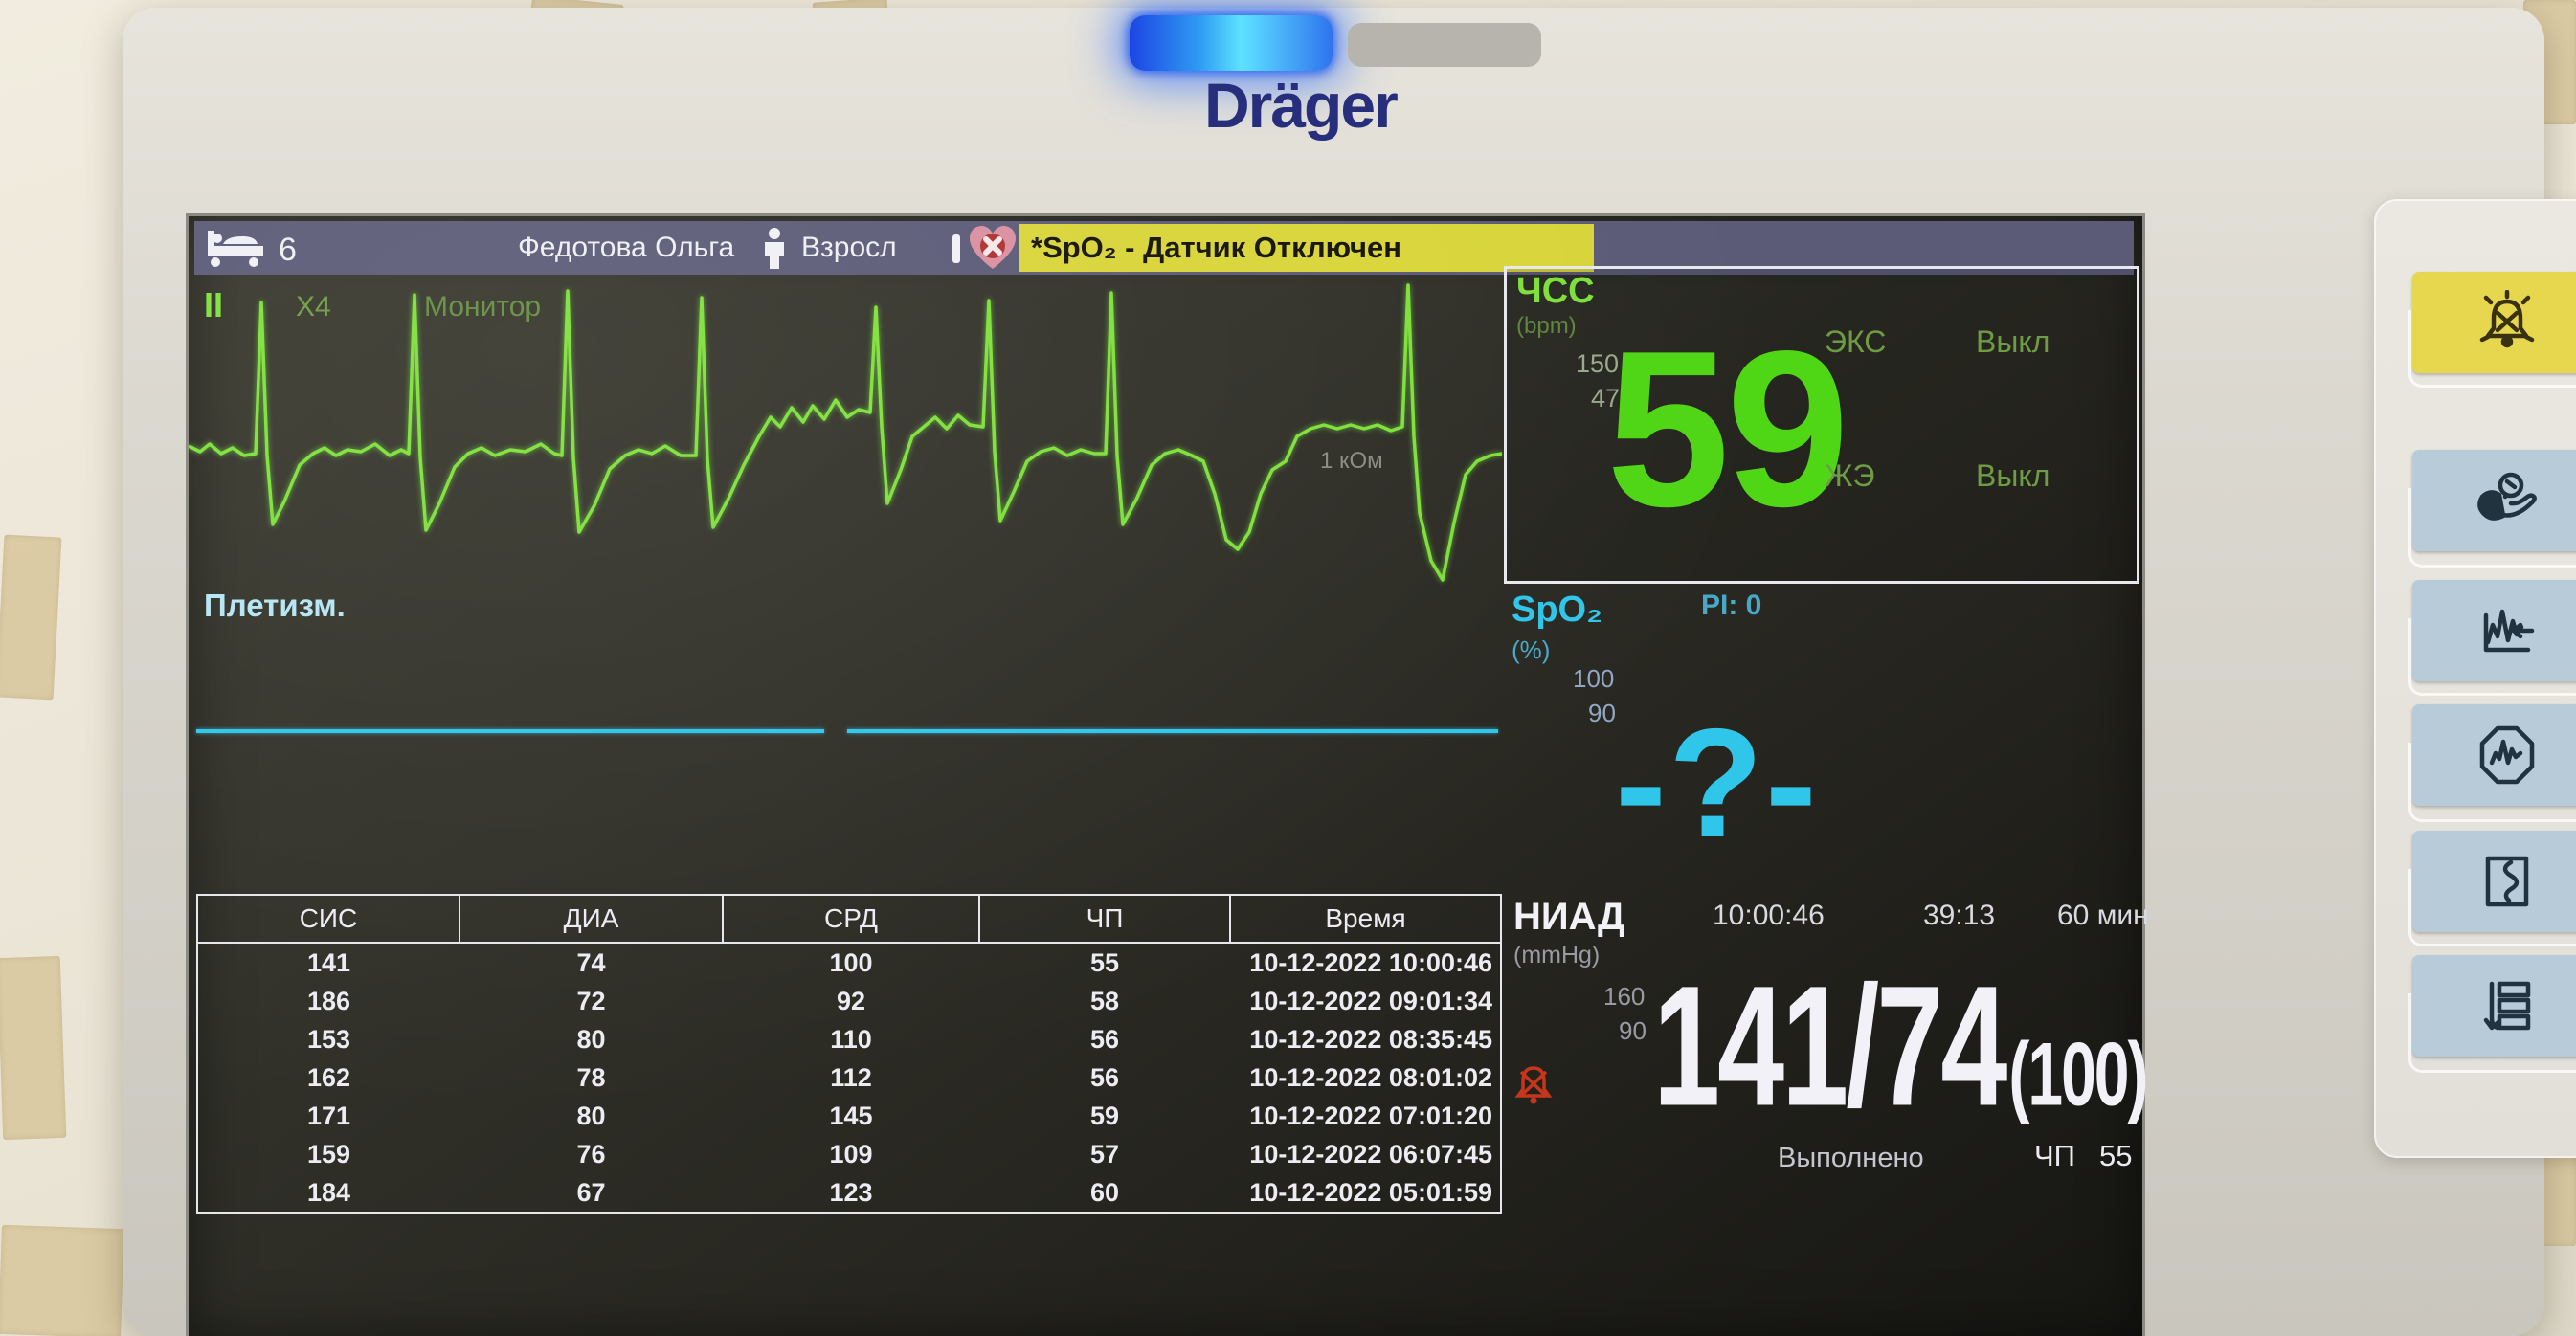  What do you see at coordinates (1901, 1046) in the screenshot?
I see `nibp-value: 141/74 (100)` at bounding box center [1901, 1046].